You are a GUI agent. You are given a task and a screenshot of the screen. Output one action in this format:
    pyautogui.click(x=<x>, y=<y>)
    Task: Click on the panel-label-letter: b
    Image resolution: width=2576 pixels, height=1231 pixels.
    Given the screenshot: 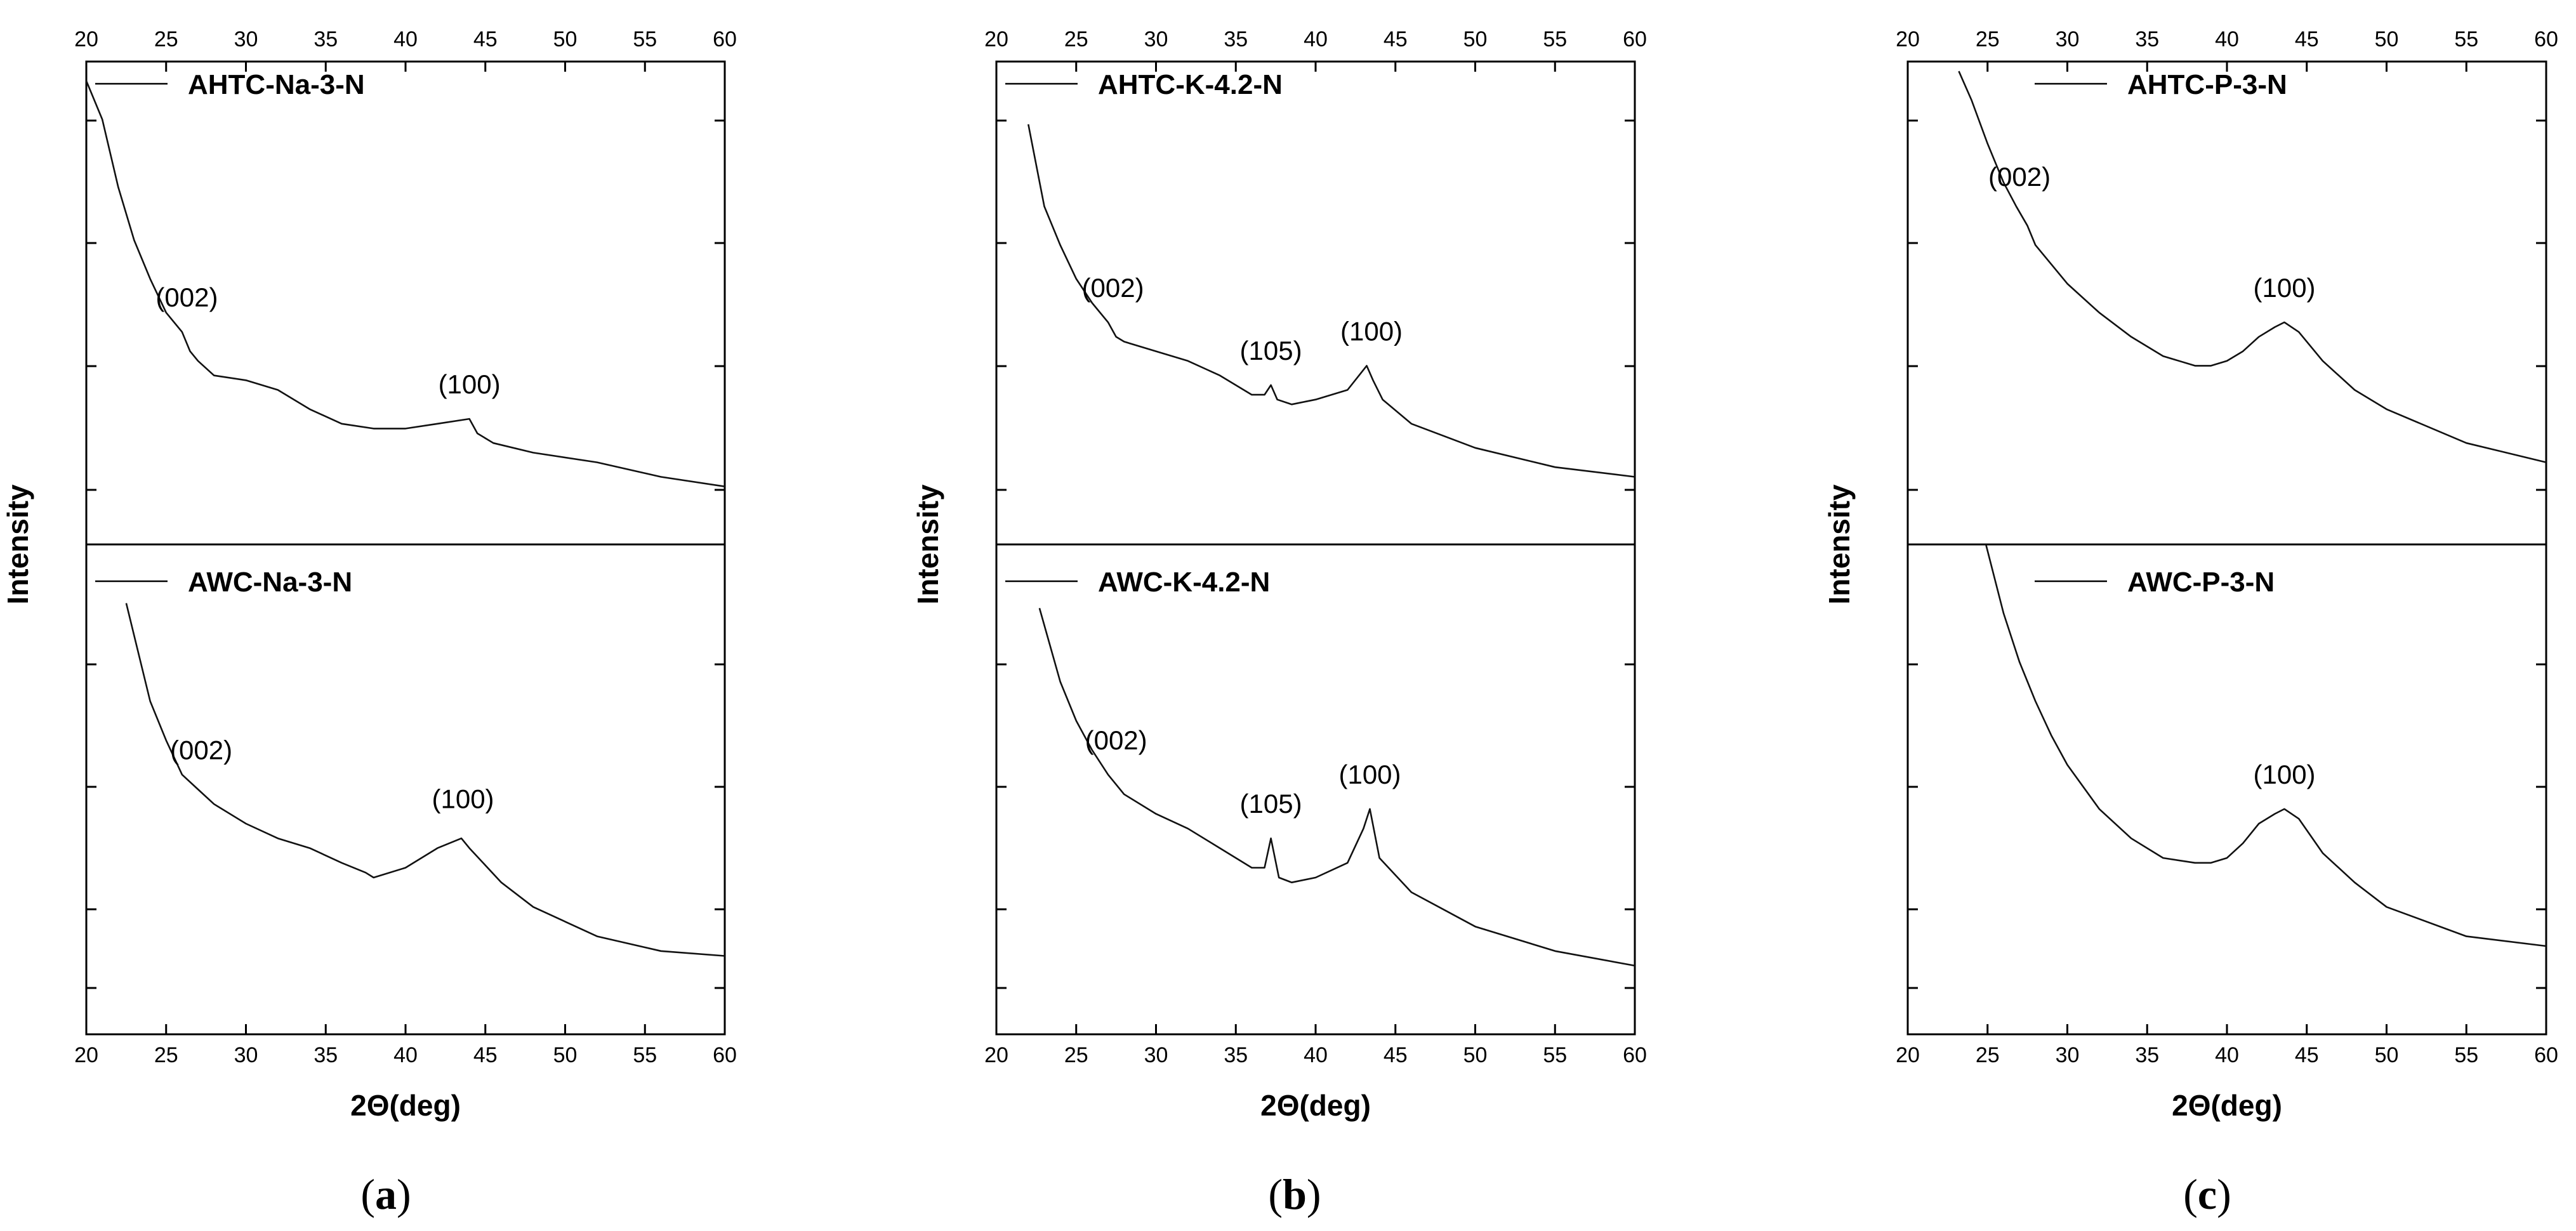 What is the action you would take?
    pyautogui.click(x=1295, y=1194)
    